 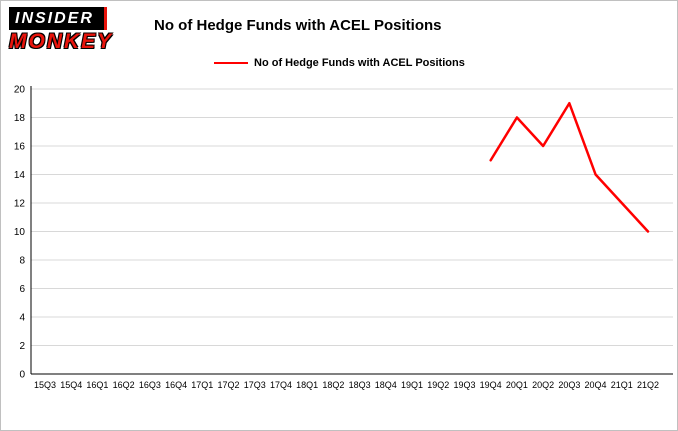 I want to click on legend-label: No of Hedge Funds with ACEL Positions, so click(x=359, y=63).